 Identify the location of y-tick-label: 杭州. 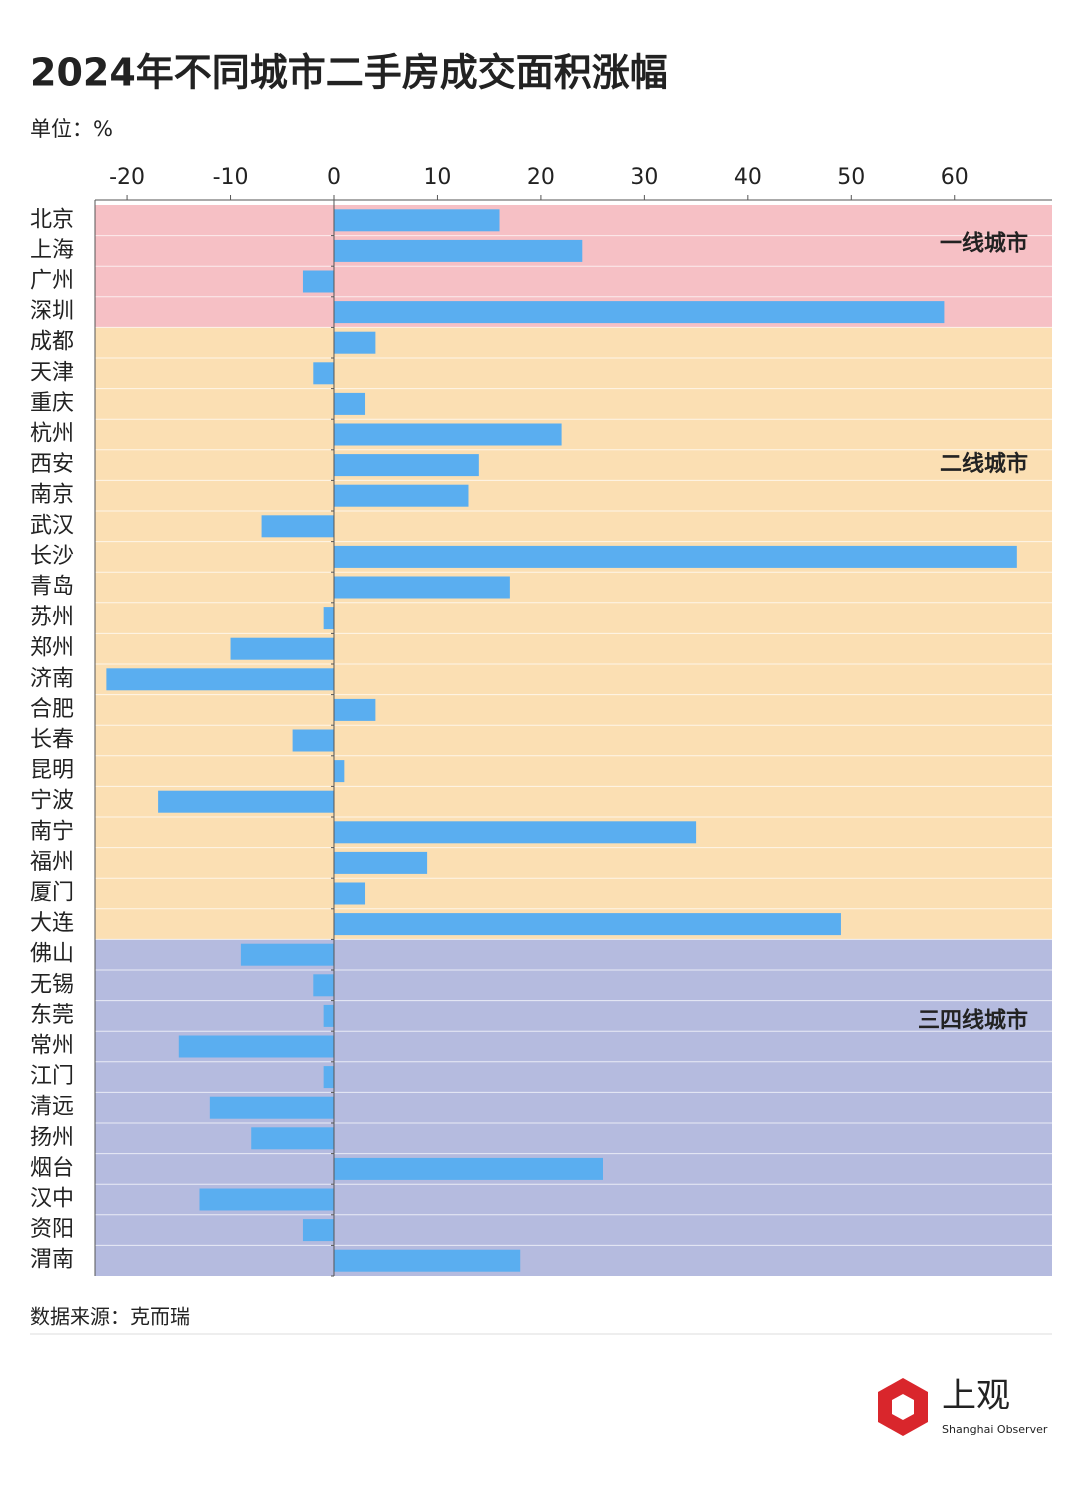
(52, 434).